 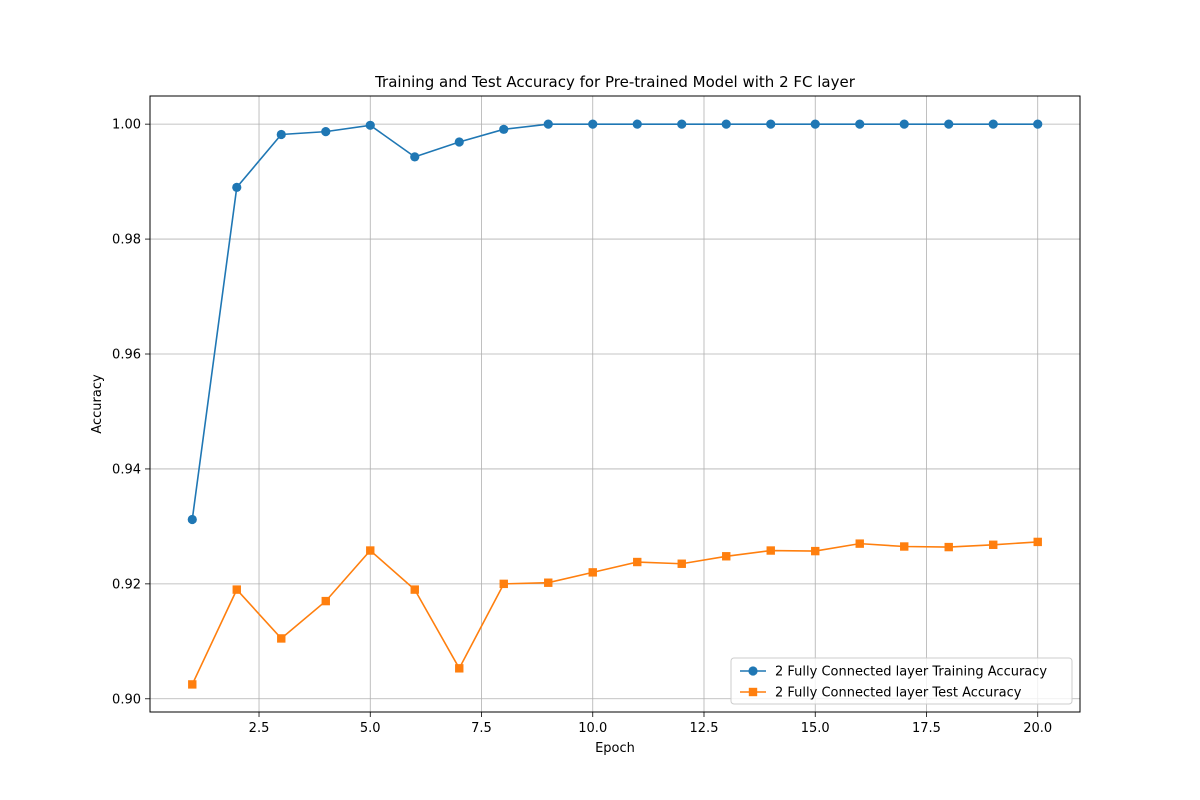 I want to click on legend-box, so click(x=901, y=681).